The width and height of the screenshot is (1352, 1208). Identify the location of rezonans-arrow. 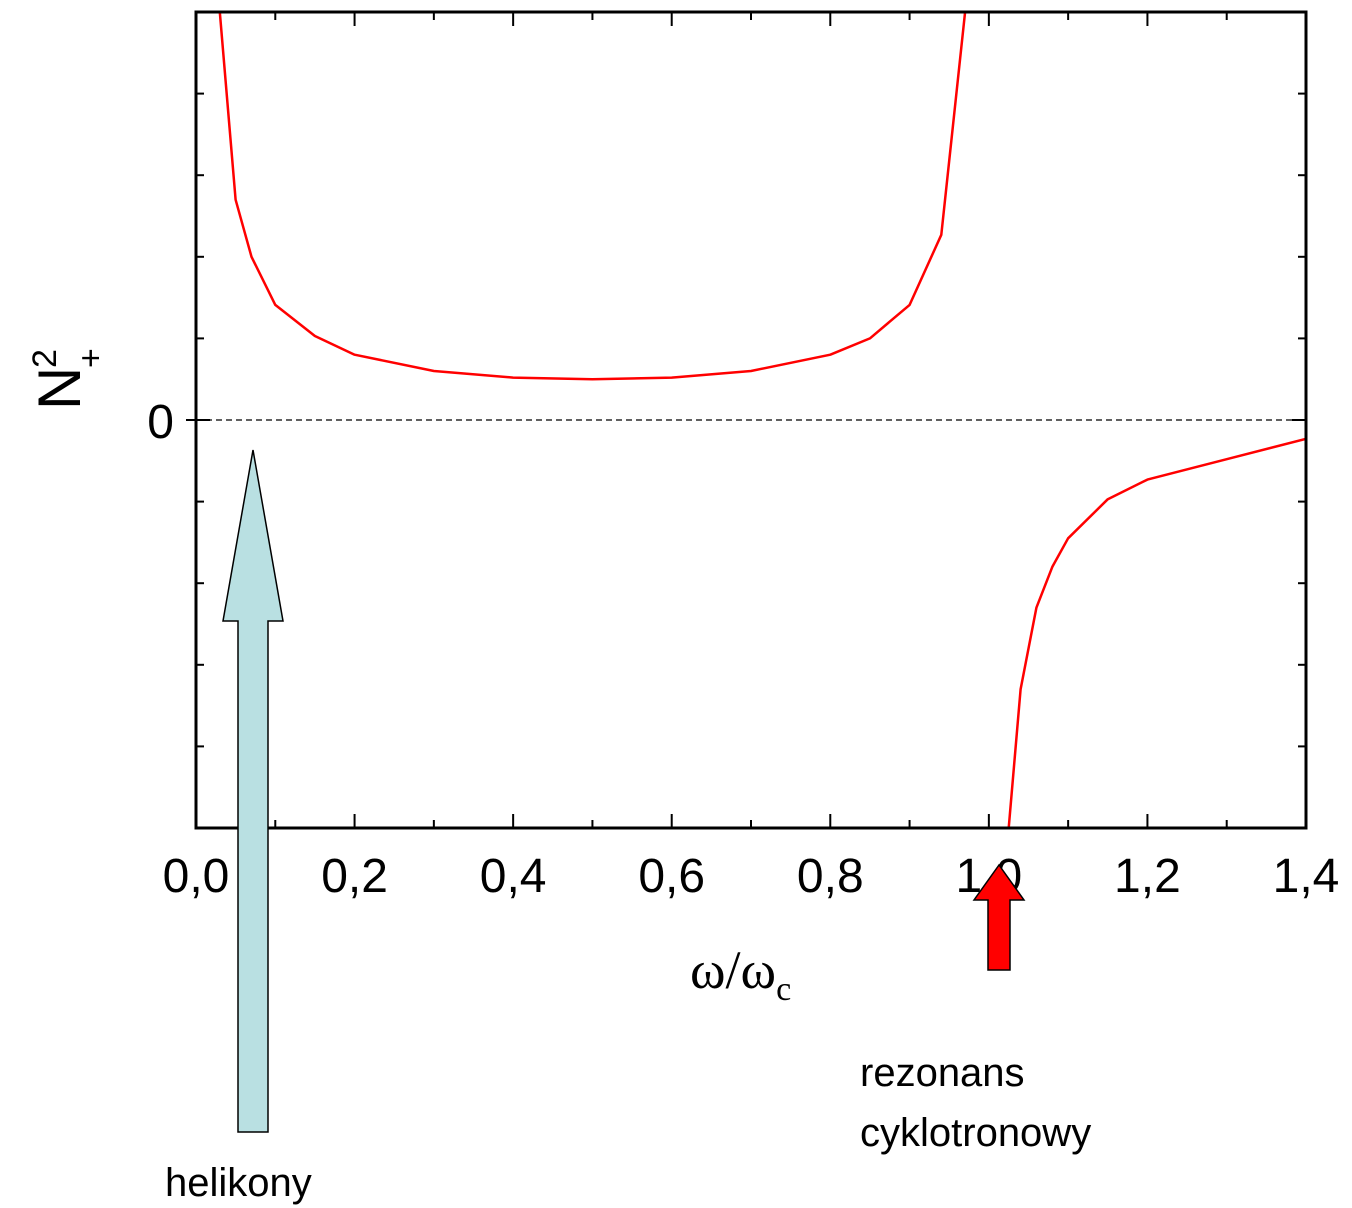
(999, 917).